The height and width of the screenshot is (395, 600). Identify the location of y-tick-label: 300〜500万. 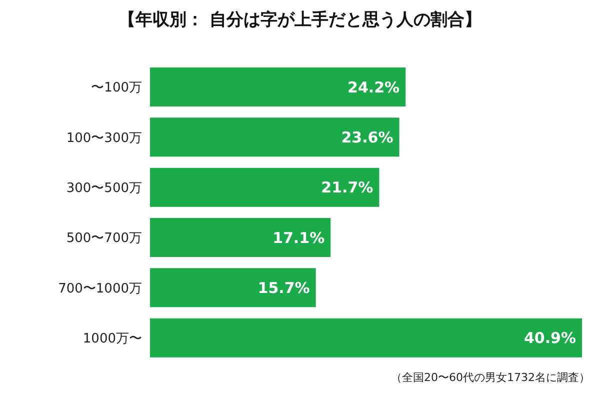
(104, 188).